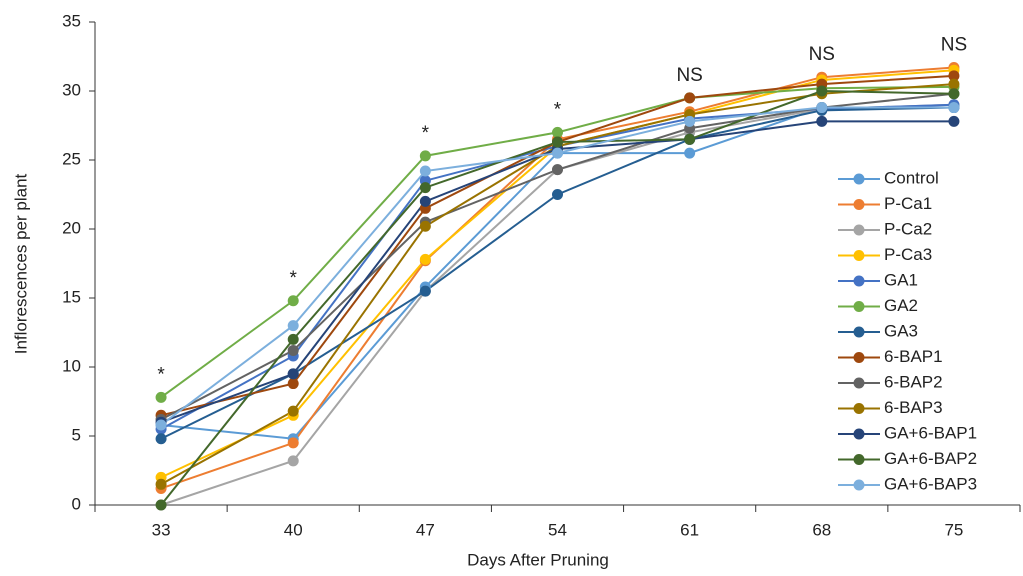 The height and width of the screenshot is (576, 1023). I want to click on x-axis-label: Days After Pruning, so click(538, 559).